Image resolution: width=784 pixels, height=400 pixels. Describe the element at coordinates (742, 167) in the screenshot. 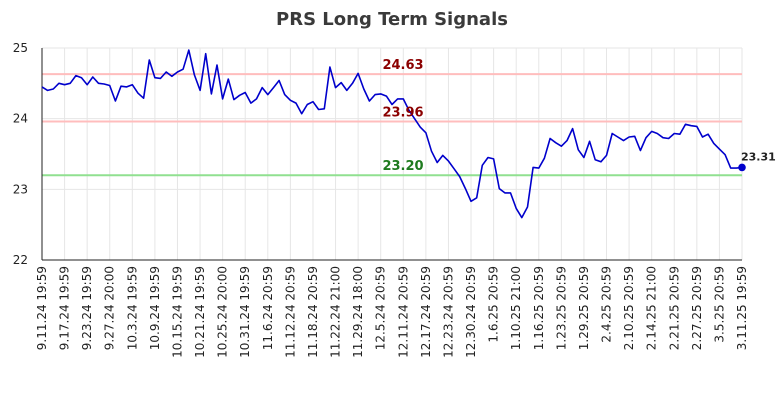

I see `last-point-marker` at that location.